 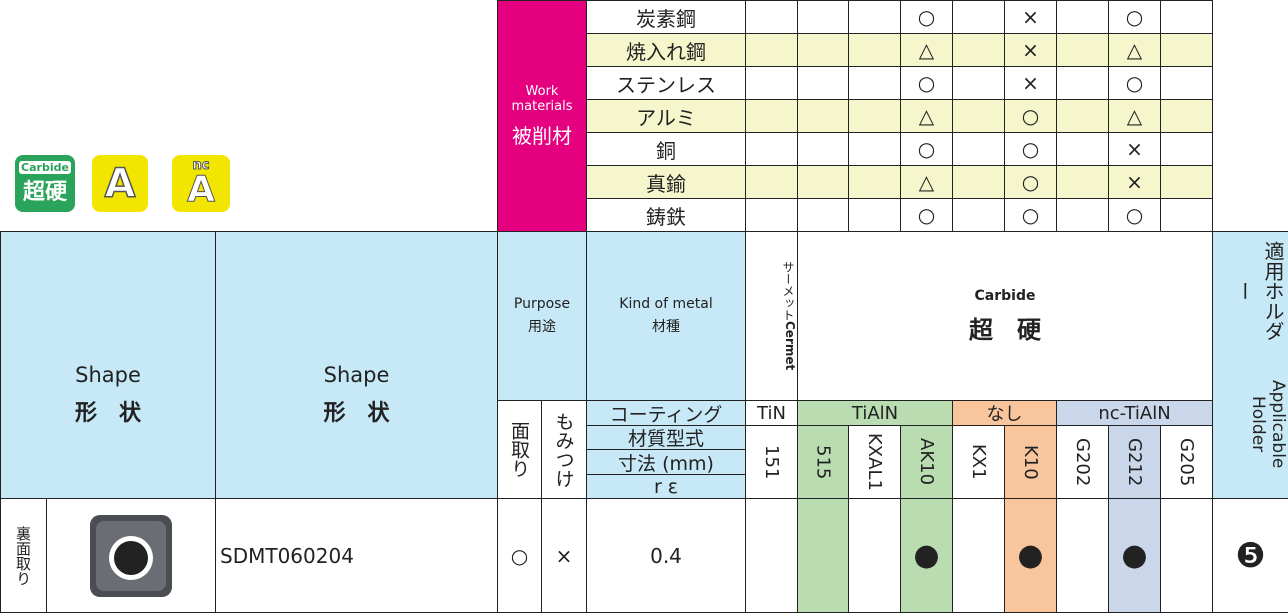 I want to click on sub-header: コーティング, so click(x=666, y=413).